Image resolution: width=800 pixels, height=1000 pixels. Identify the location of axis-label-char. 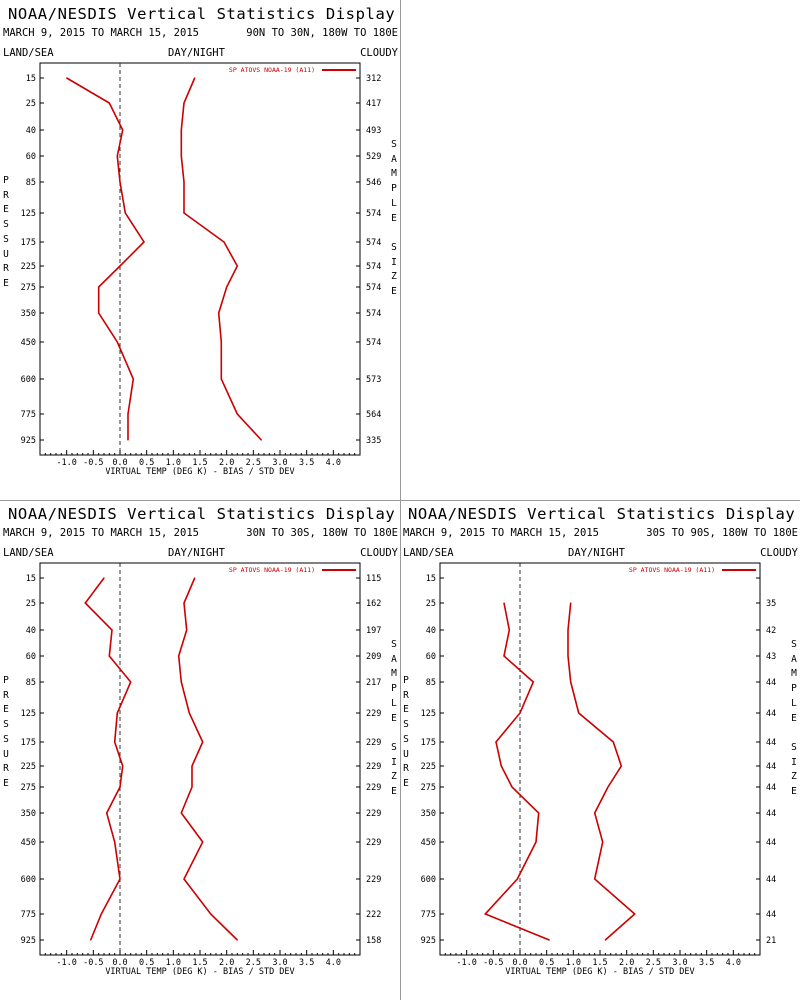
(394, 733).